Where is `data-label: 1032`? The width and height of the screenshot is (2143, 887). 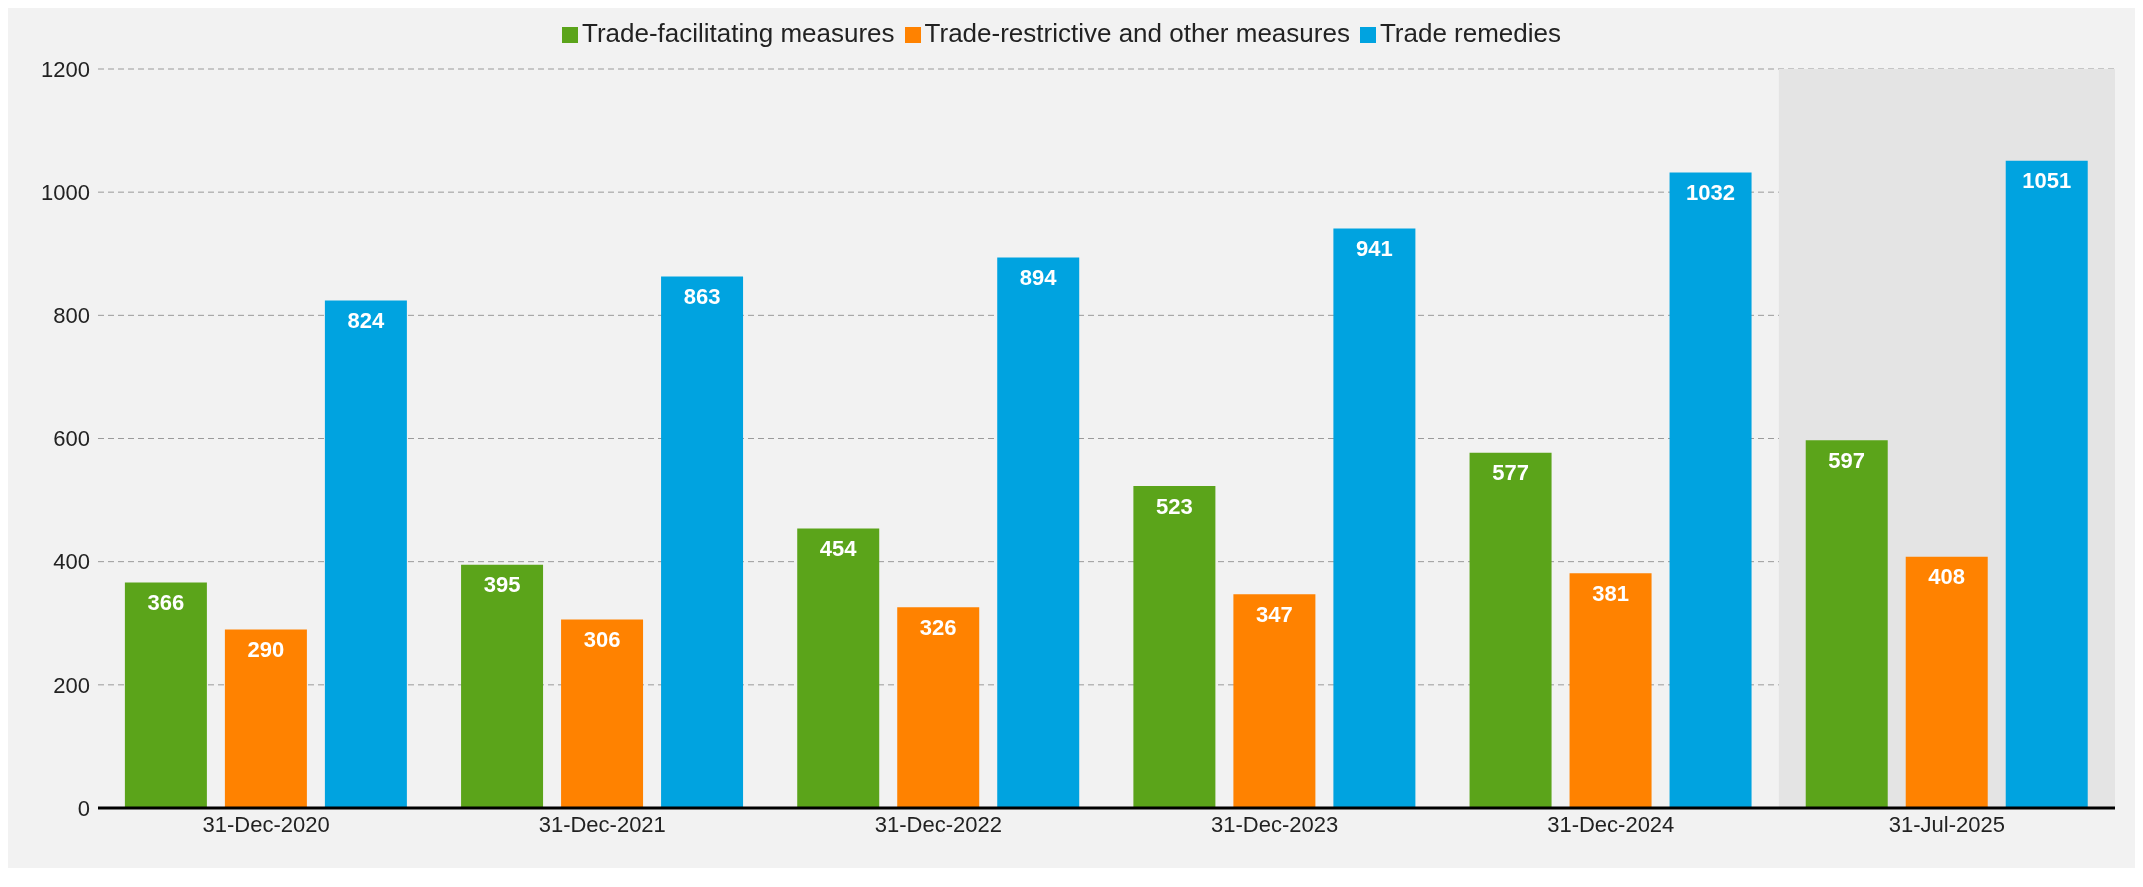
data-label: 1032 is located at coordinates (1711, 193).